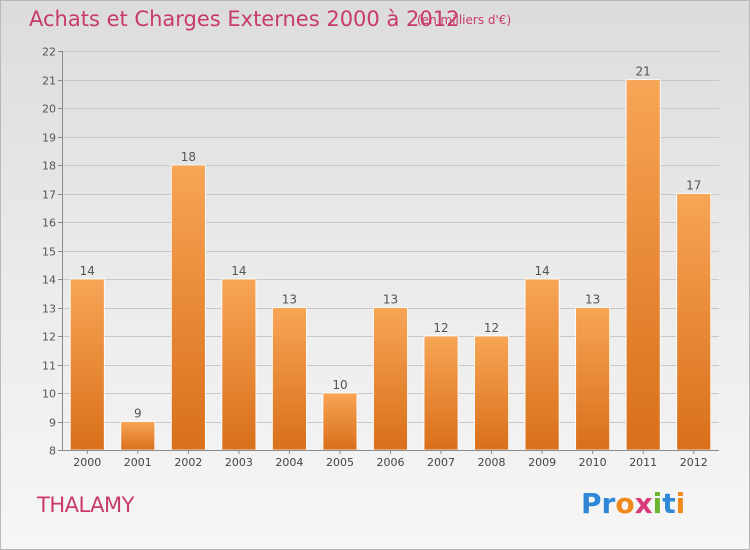  Describe the element at coordinates (49, 366) in the screenshot. I see `y-tick-label: 11` at that location.